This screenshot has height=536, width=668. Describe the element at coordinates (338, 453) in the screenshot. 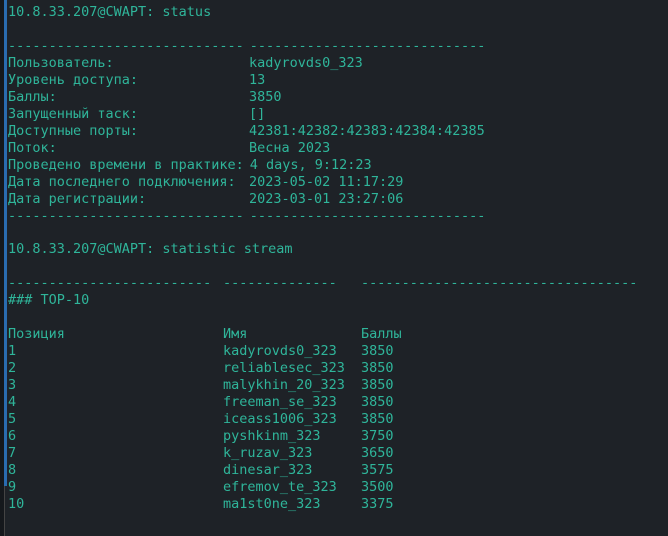

I see `table-row: 7 k_ruzav_323 3650` at that location.